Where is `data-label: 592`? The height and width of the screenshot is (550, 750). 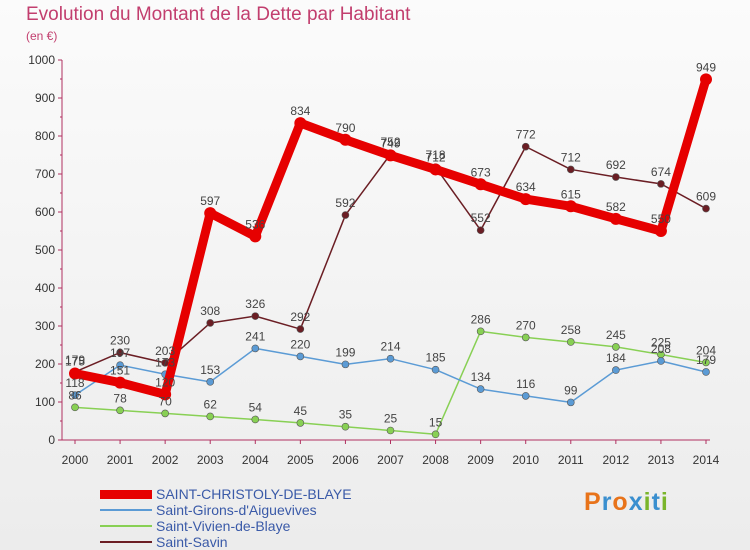
data-label: 592 is located at coordinates (345, 203).